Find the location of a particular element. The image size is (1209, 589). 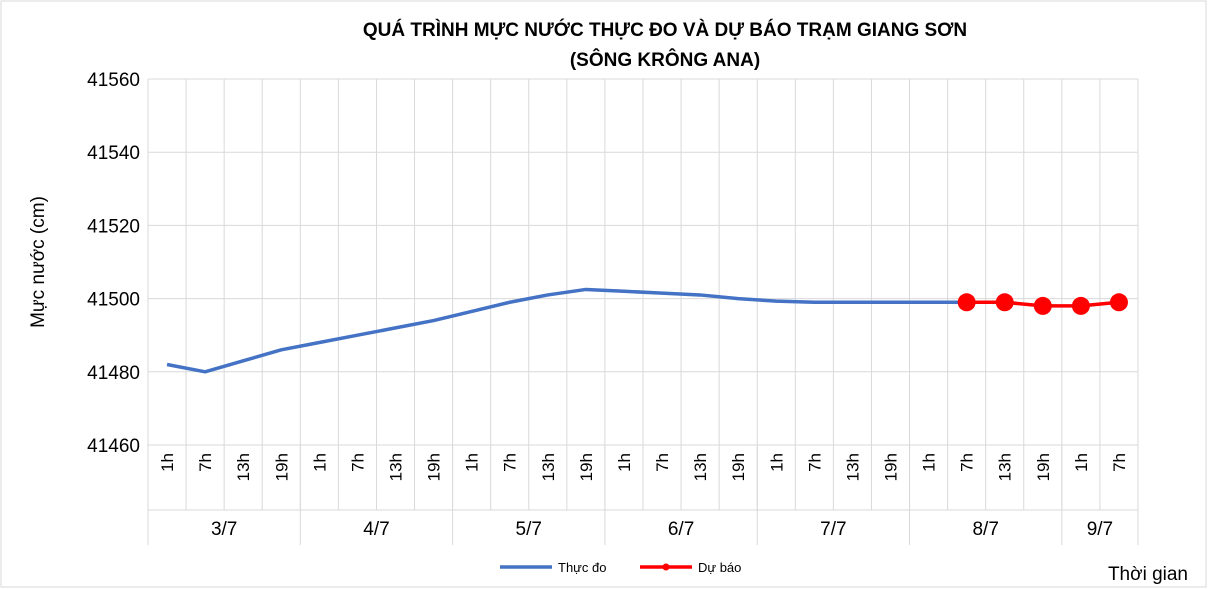

legend-label: Thực đo is located at coordinates (582, 567).